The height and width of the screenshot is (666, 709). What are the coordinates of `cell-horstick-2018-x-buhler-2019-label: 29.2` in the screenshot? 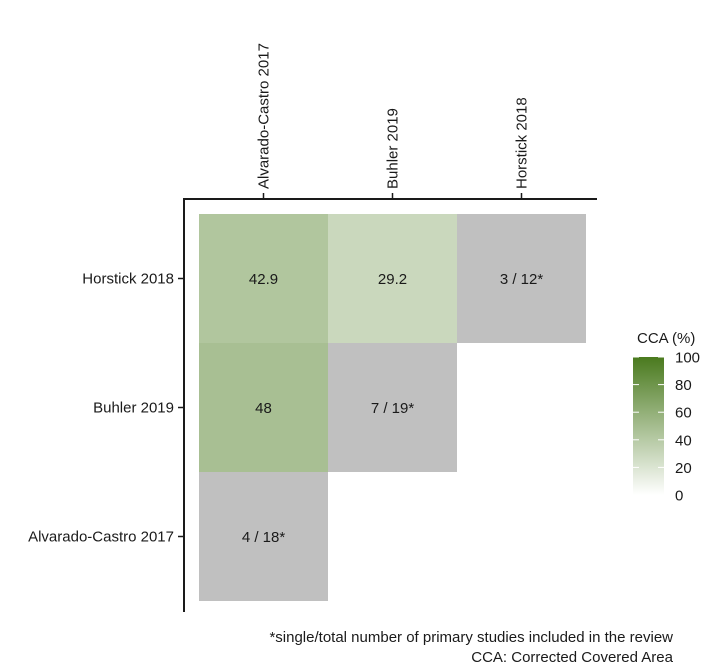 It's located at (392, 279).